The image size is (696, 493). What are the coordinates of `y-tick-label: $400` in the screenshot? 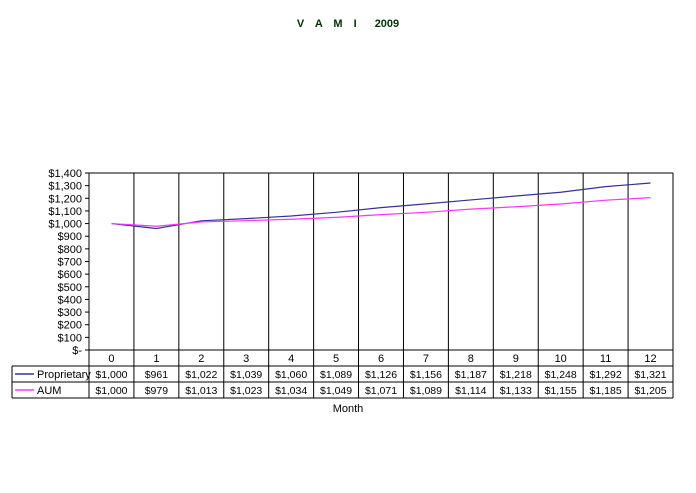 It's located at (70, 300).